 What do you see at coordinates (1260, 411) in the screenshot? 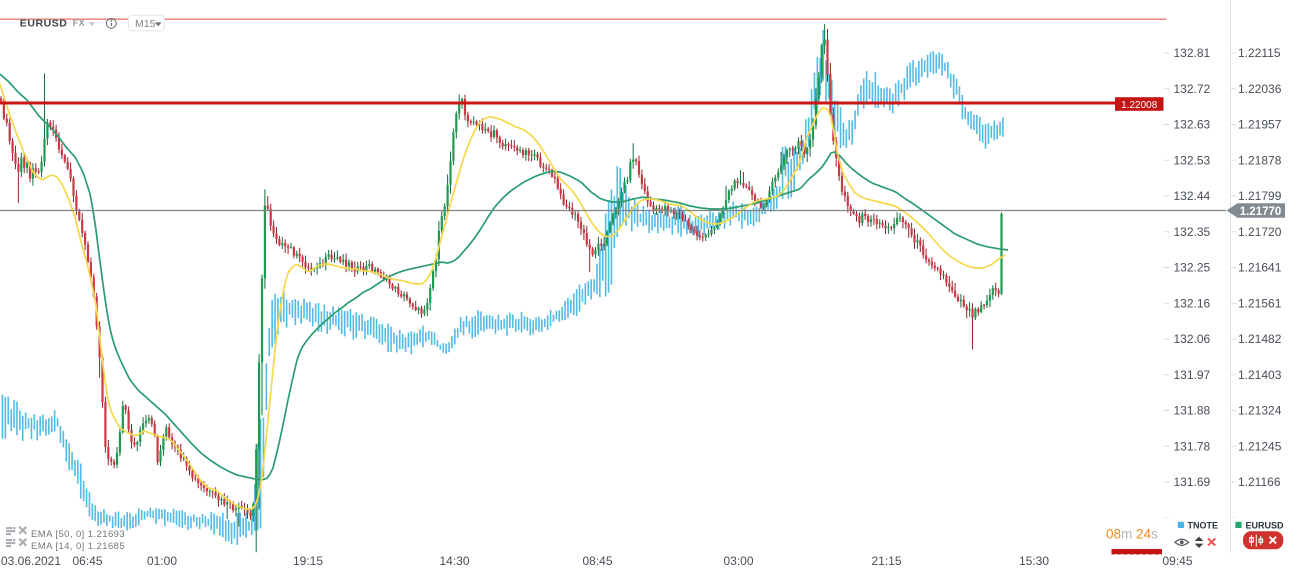
I see `svg-text: 1.21324` at bounding box center [1260, 411].